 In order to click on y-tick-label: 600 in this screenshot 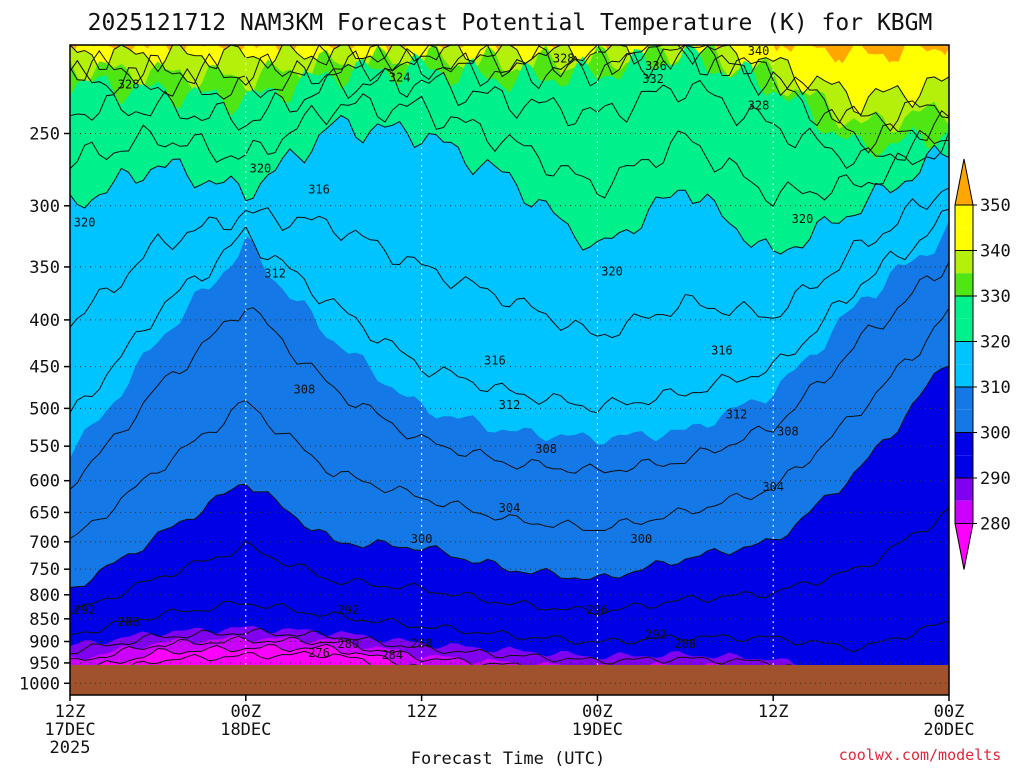, I will do `click(44, 482)`.